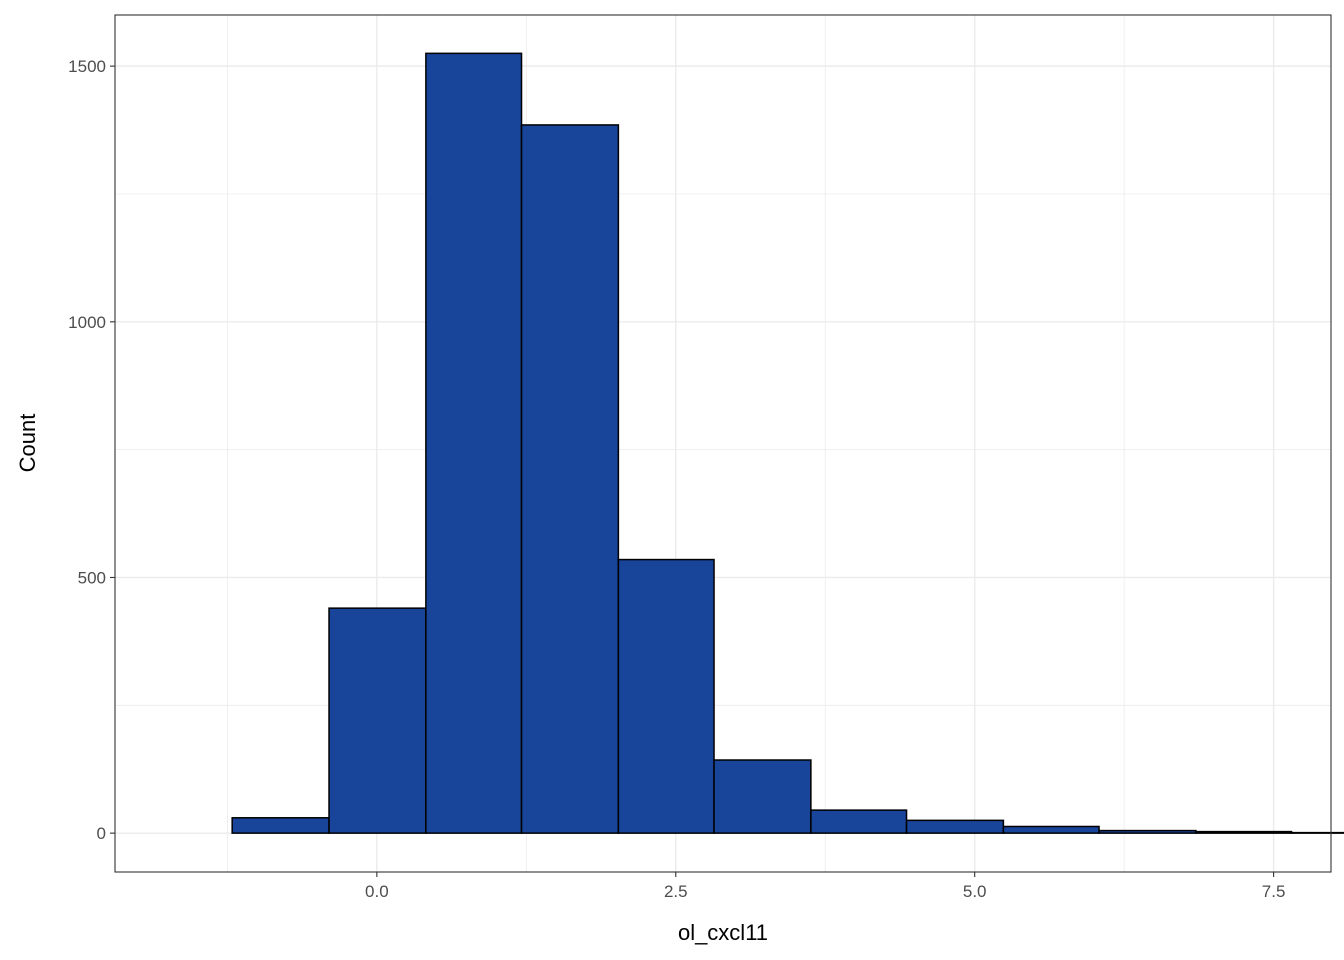 The width and height of the screenshot is (1344, 960). What do you see at coordinates (92, 577) in the screenshot?
I see `y-tick-label: 500` at bounding box center [92, 577].